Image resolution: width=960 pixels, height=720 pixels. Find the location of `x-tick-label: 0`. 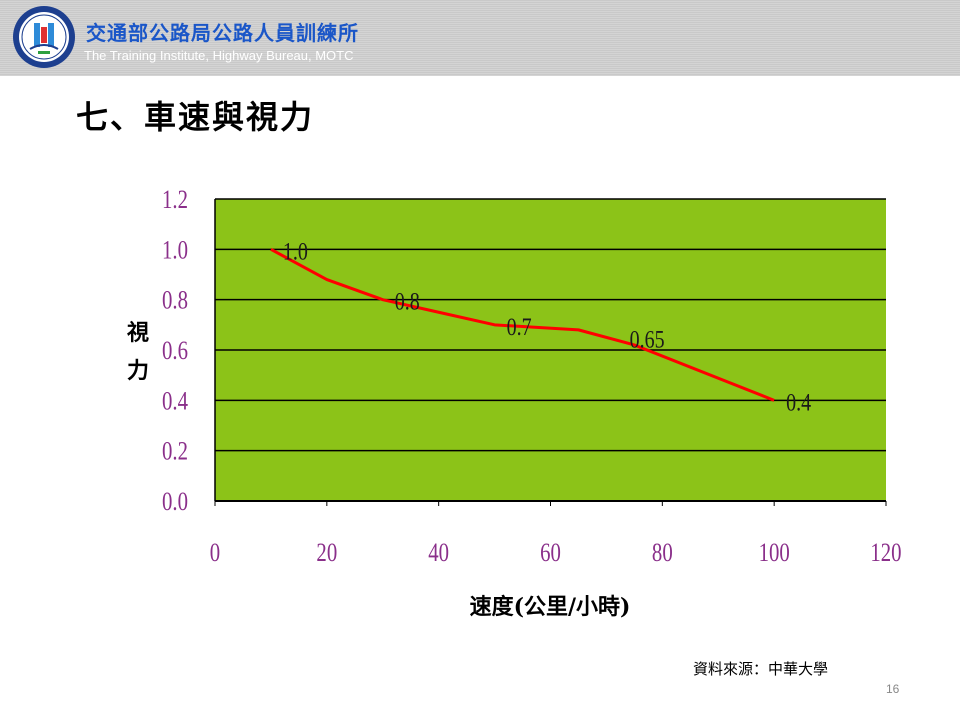

x-tick-label: 0 is located at coordinates (215, 553).